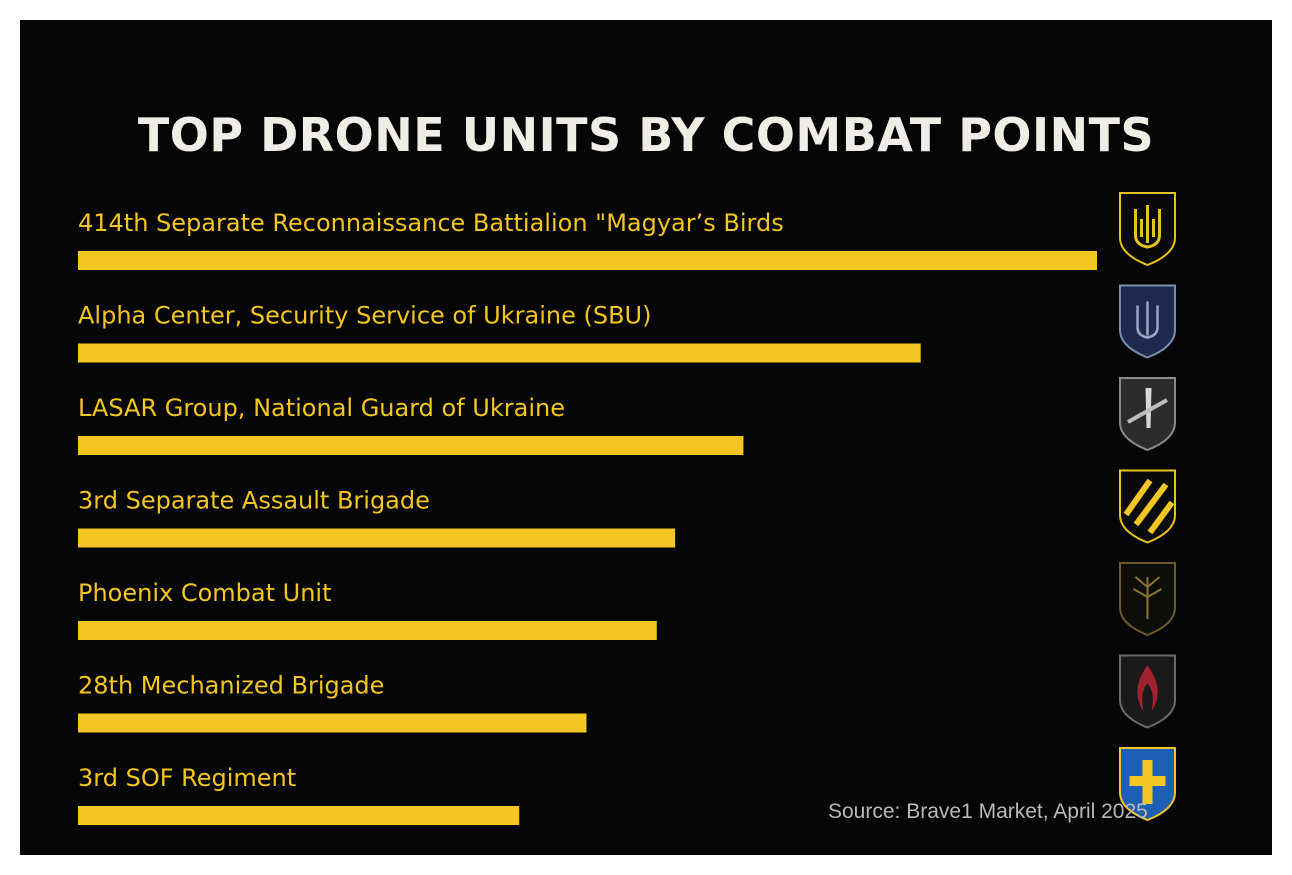 This screenshot has width=1292, height=875. Describe the element at coordinates (1147, 229) in the screenshot. I see `trident-gold-emblem` at that location.